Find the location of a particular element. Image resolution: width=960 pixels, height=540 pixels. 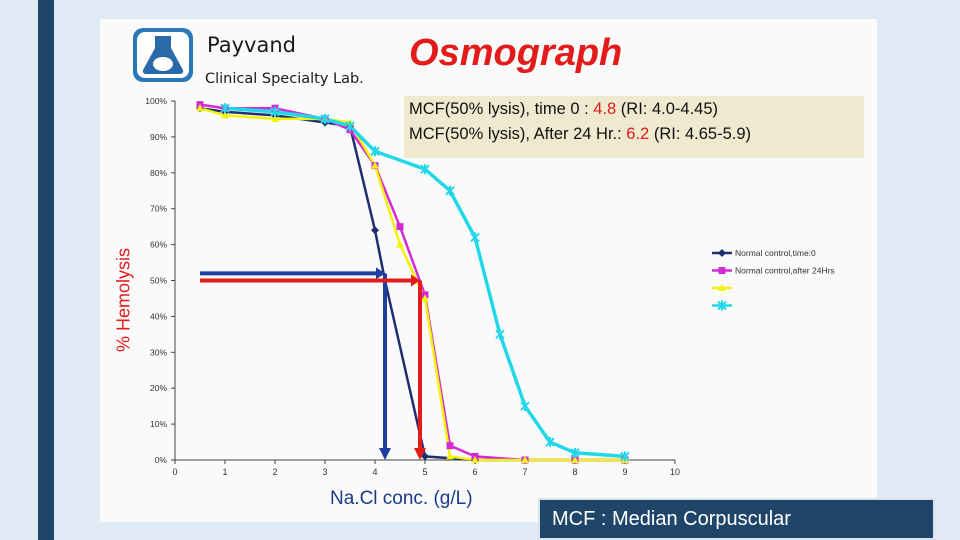

series-legend-0-point is located at coordinates (722, 253).